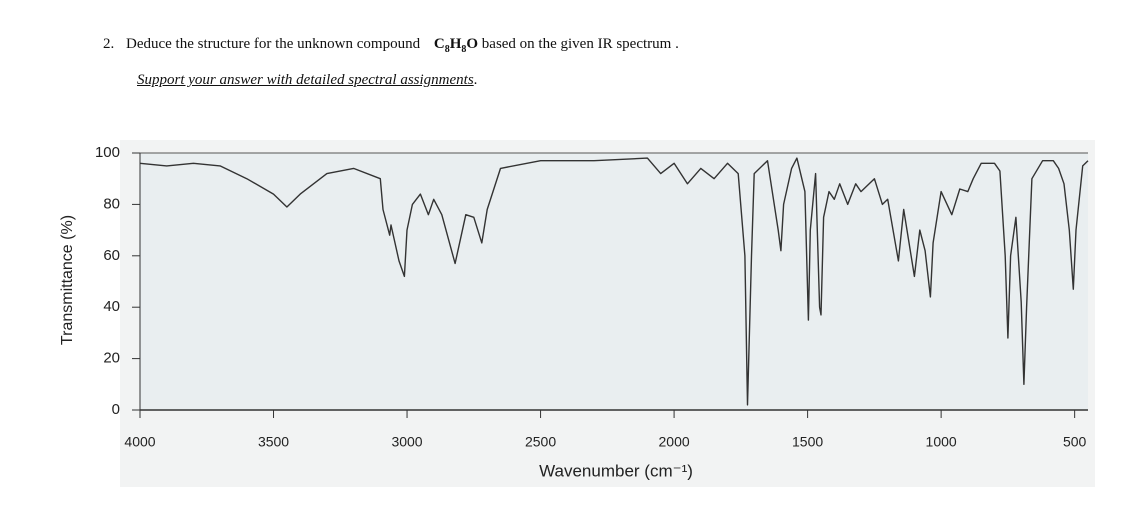  Describe the element at coordinates (1075, 442) in the screenshot. I see `x-tick-label: 500` at that location.